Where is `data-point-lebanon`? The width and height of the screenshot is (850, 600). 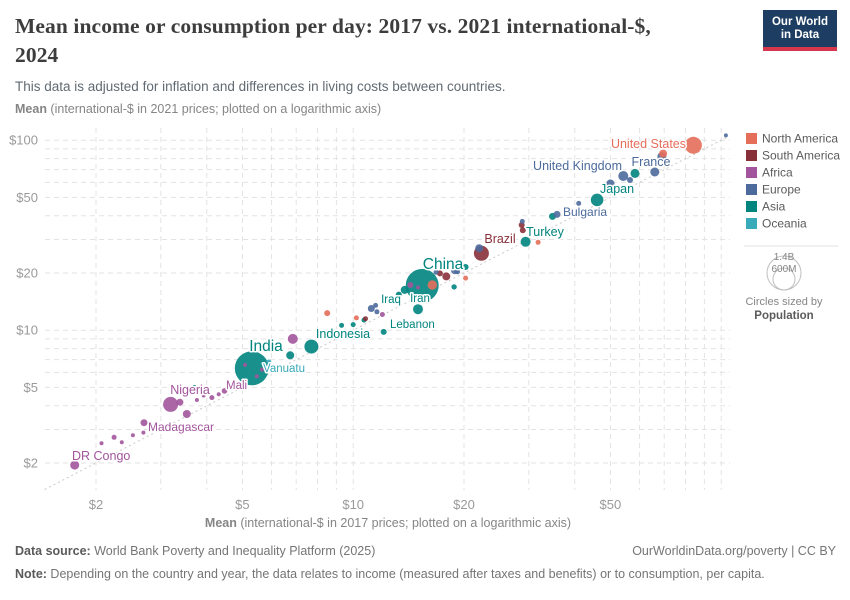 data-point-lebanon is located at coordinates (383, 331).